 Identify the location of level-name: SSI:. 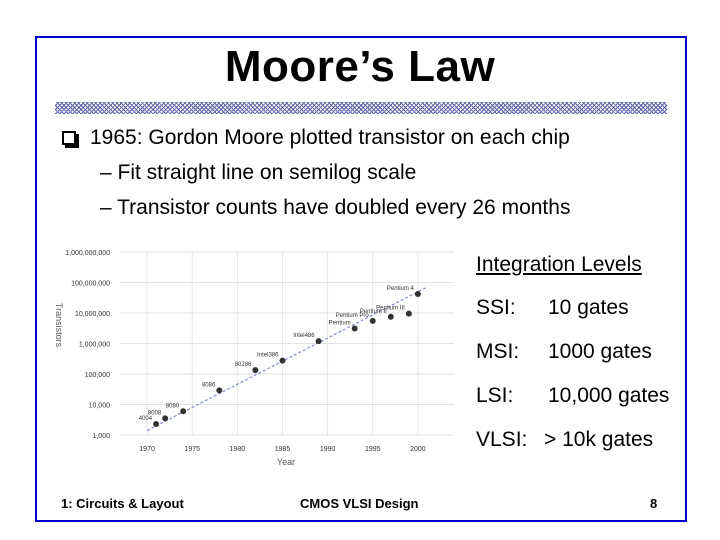
(496, 307).